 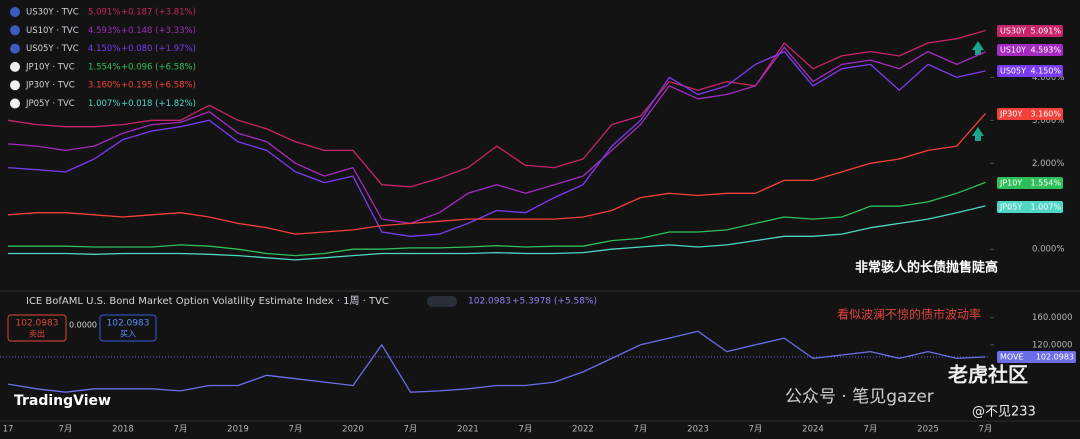 What do you see at coordinates (497, 233) in the screenshot?
I see `series-line` at bounding box center [497, 233].